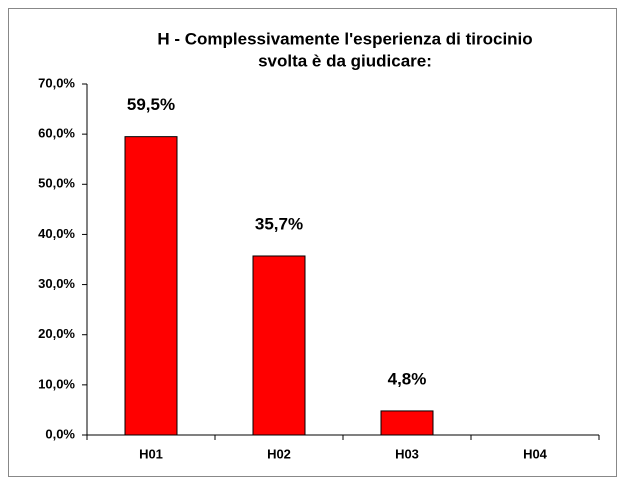 Image resolution: width=625 pixels, height=485 pixels. I want to click on chart-title: svolta è da giudicare:, so click(345, 60).